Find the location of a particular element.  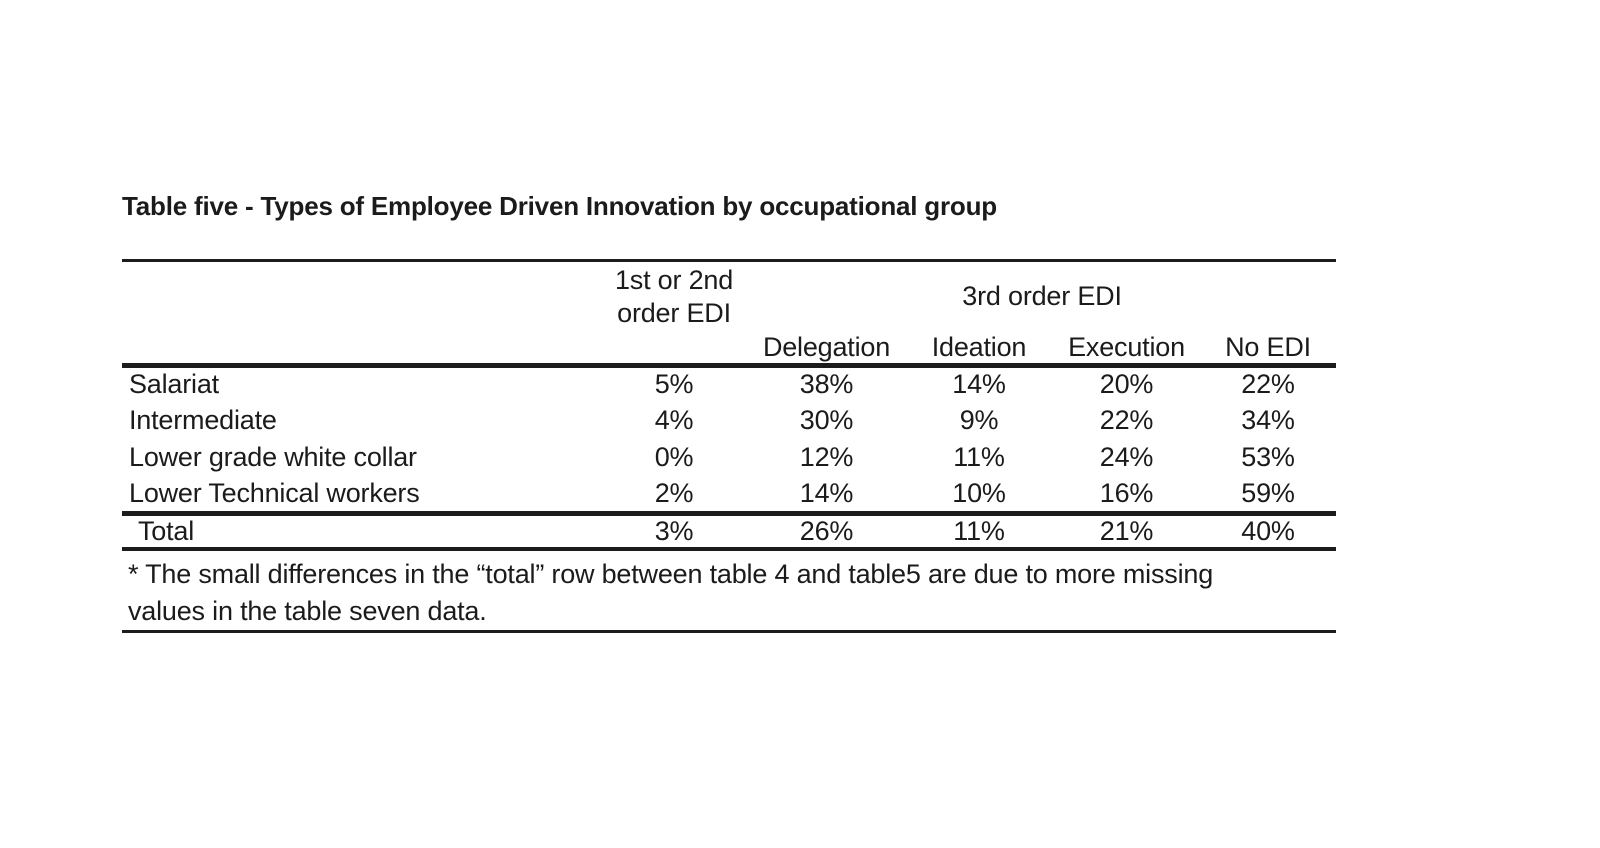

column-header-delegation: Delegation is located at coordinates (826, 349).